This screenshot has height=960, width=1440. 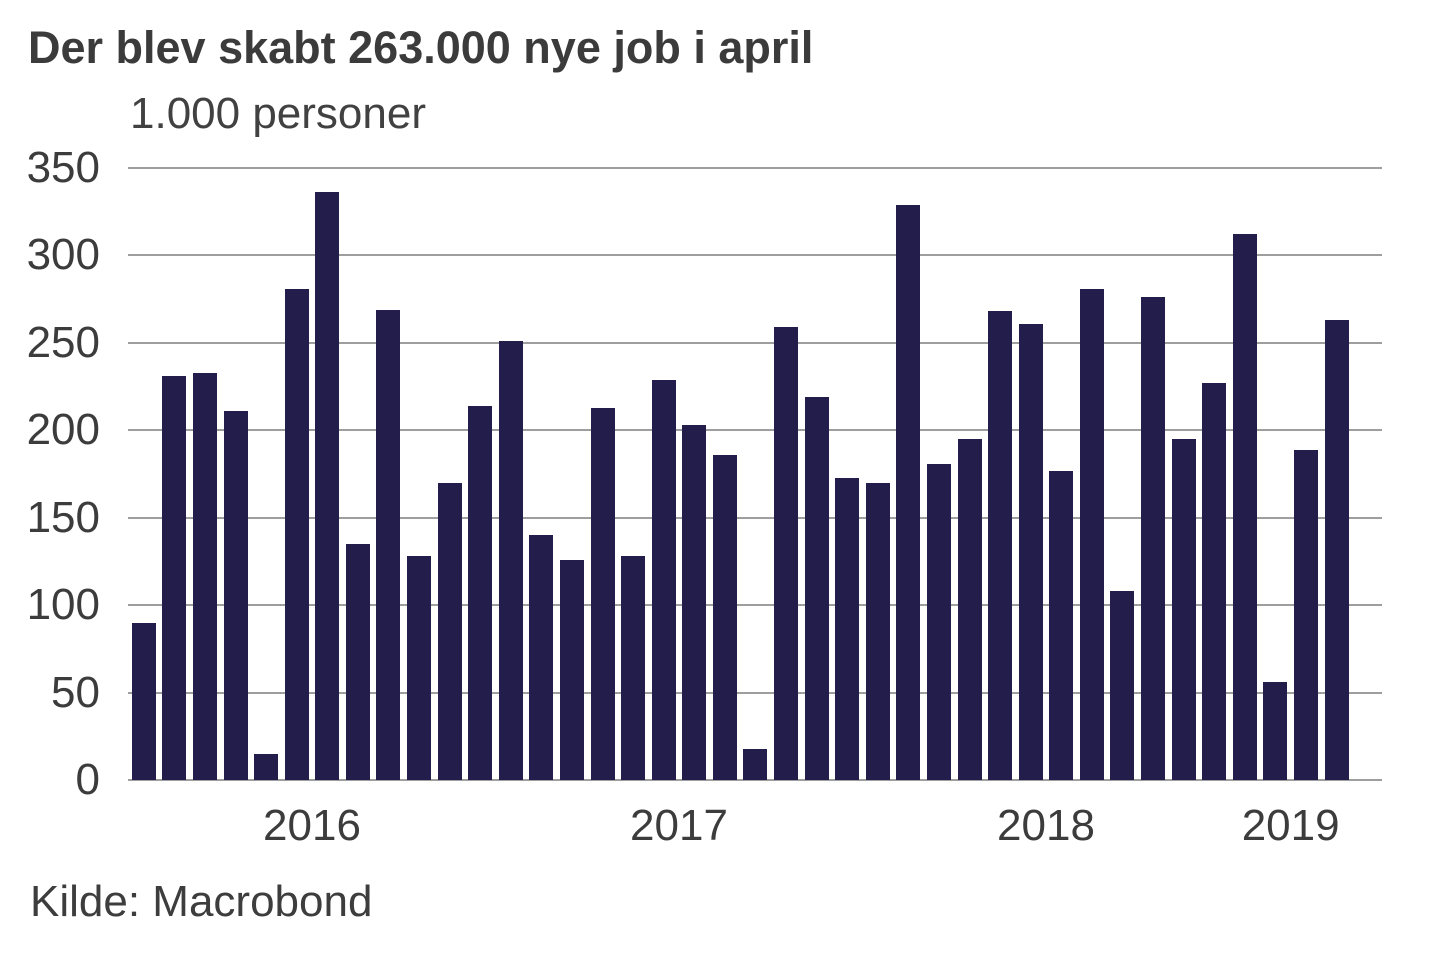 What do you see at coordinates (312, 825) in the screenshot?
I see `x-tick-label-2016: 2016` at bounding box center [312, 825].